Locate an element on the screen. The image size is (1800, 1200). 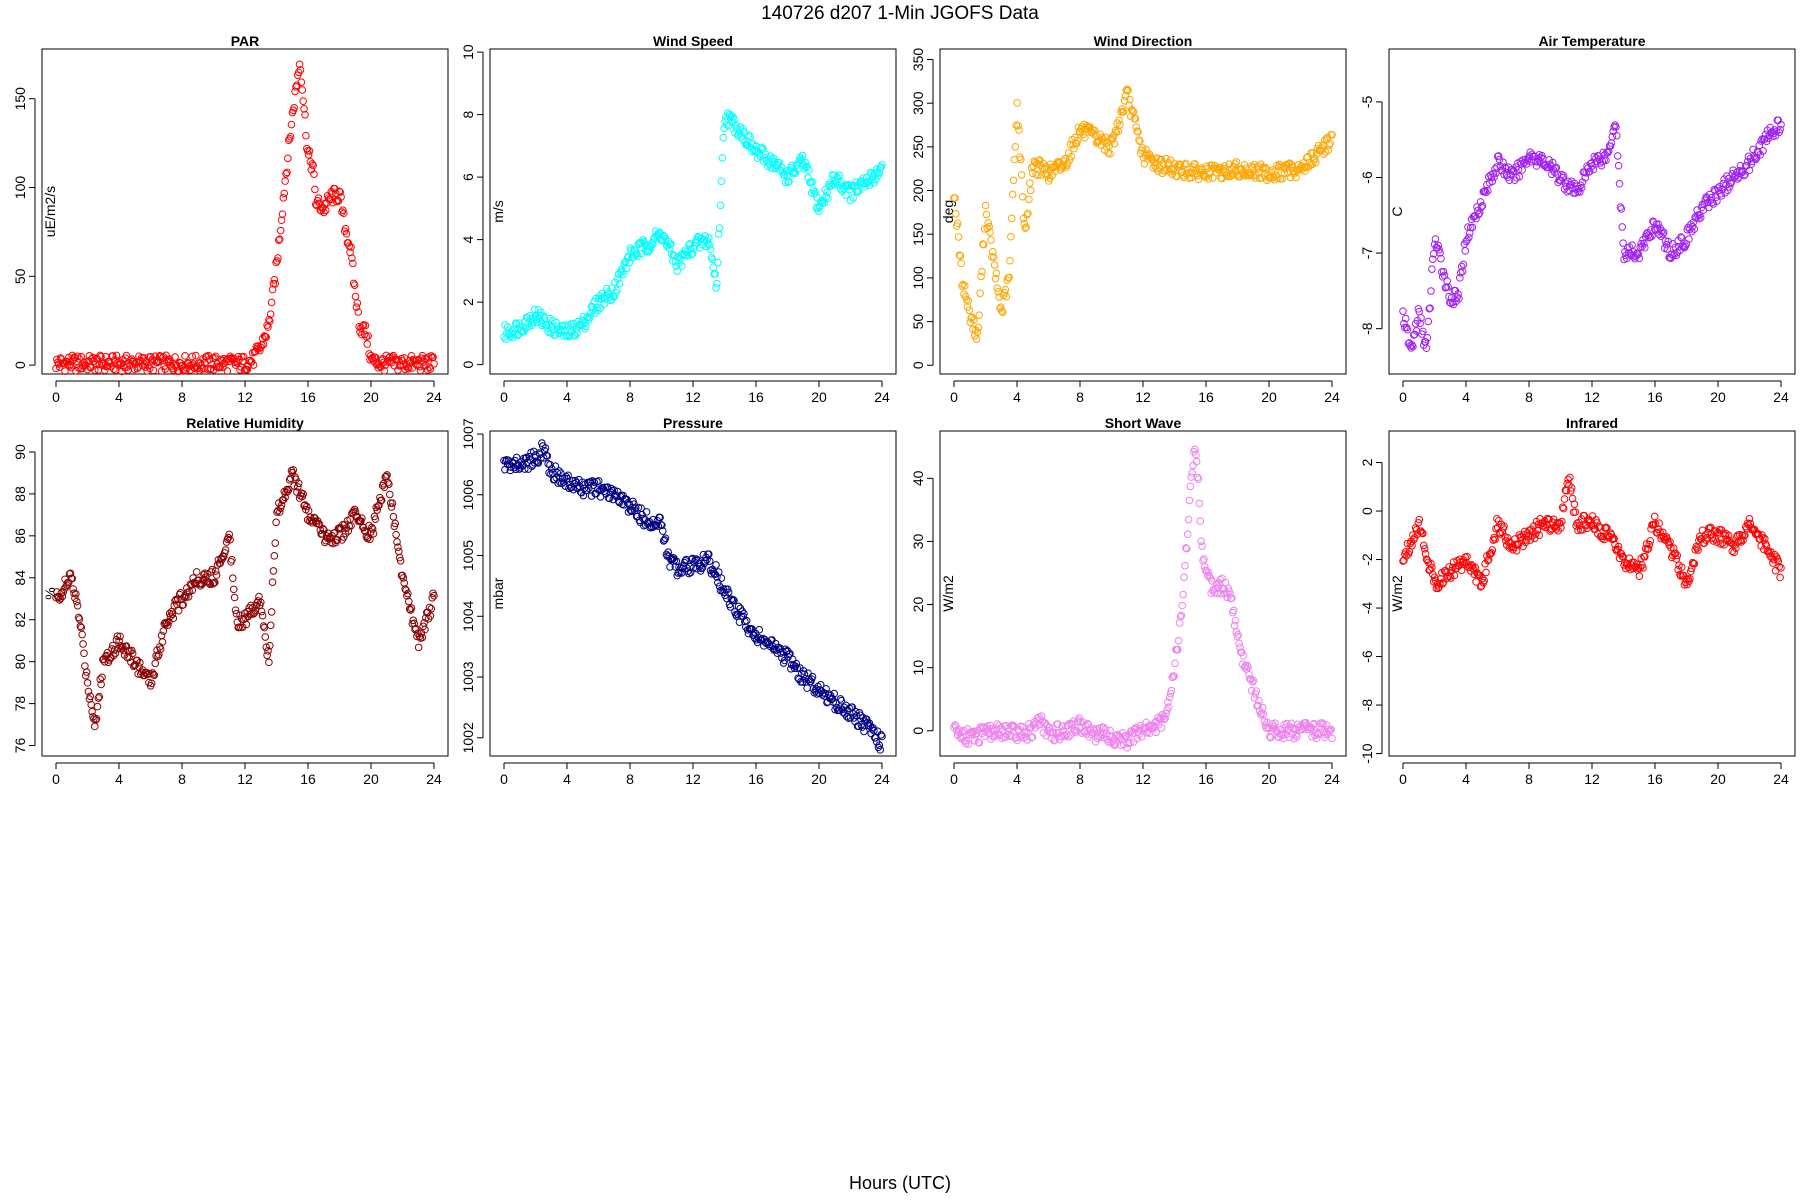
y-tick-label: 150 is located at coordinates (918, 234).